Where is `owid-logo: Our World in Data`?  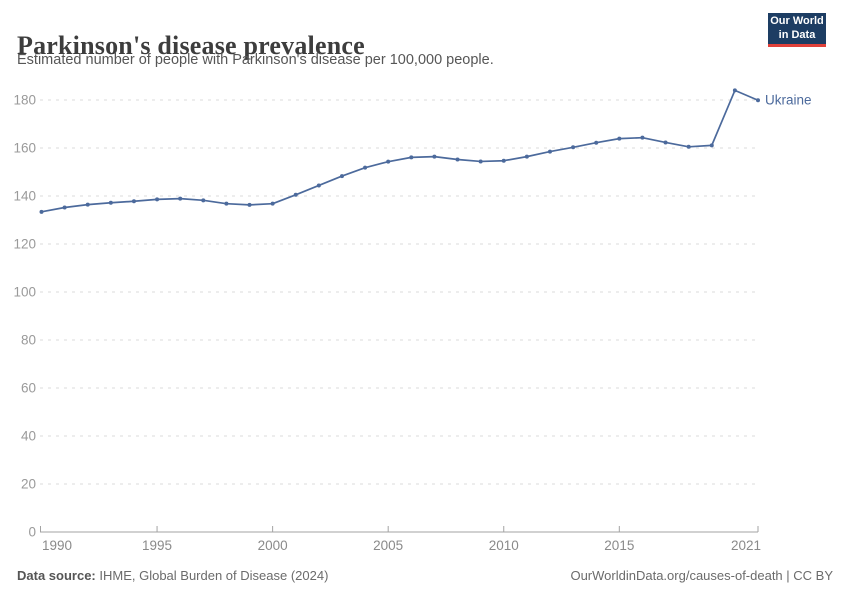
owid-logo: Our World in Data is located at coordinates (797, 30).